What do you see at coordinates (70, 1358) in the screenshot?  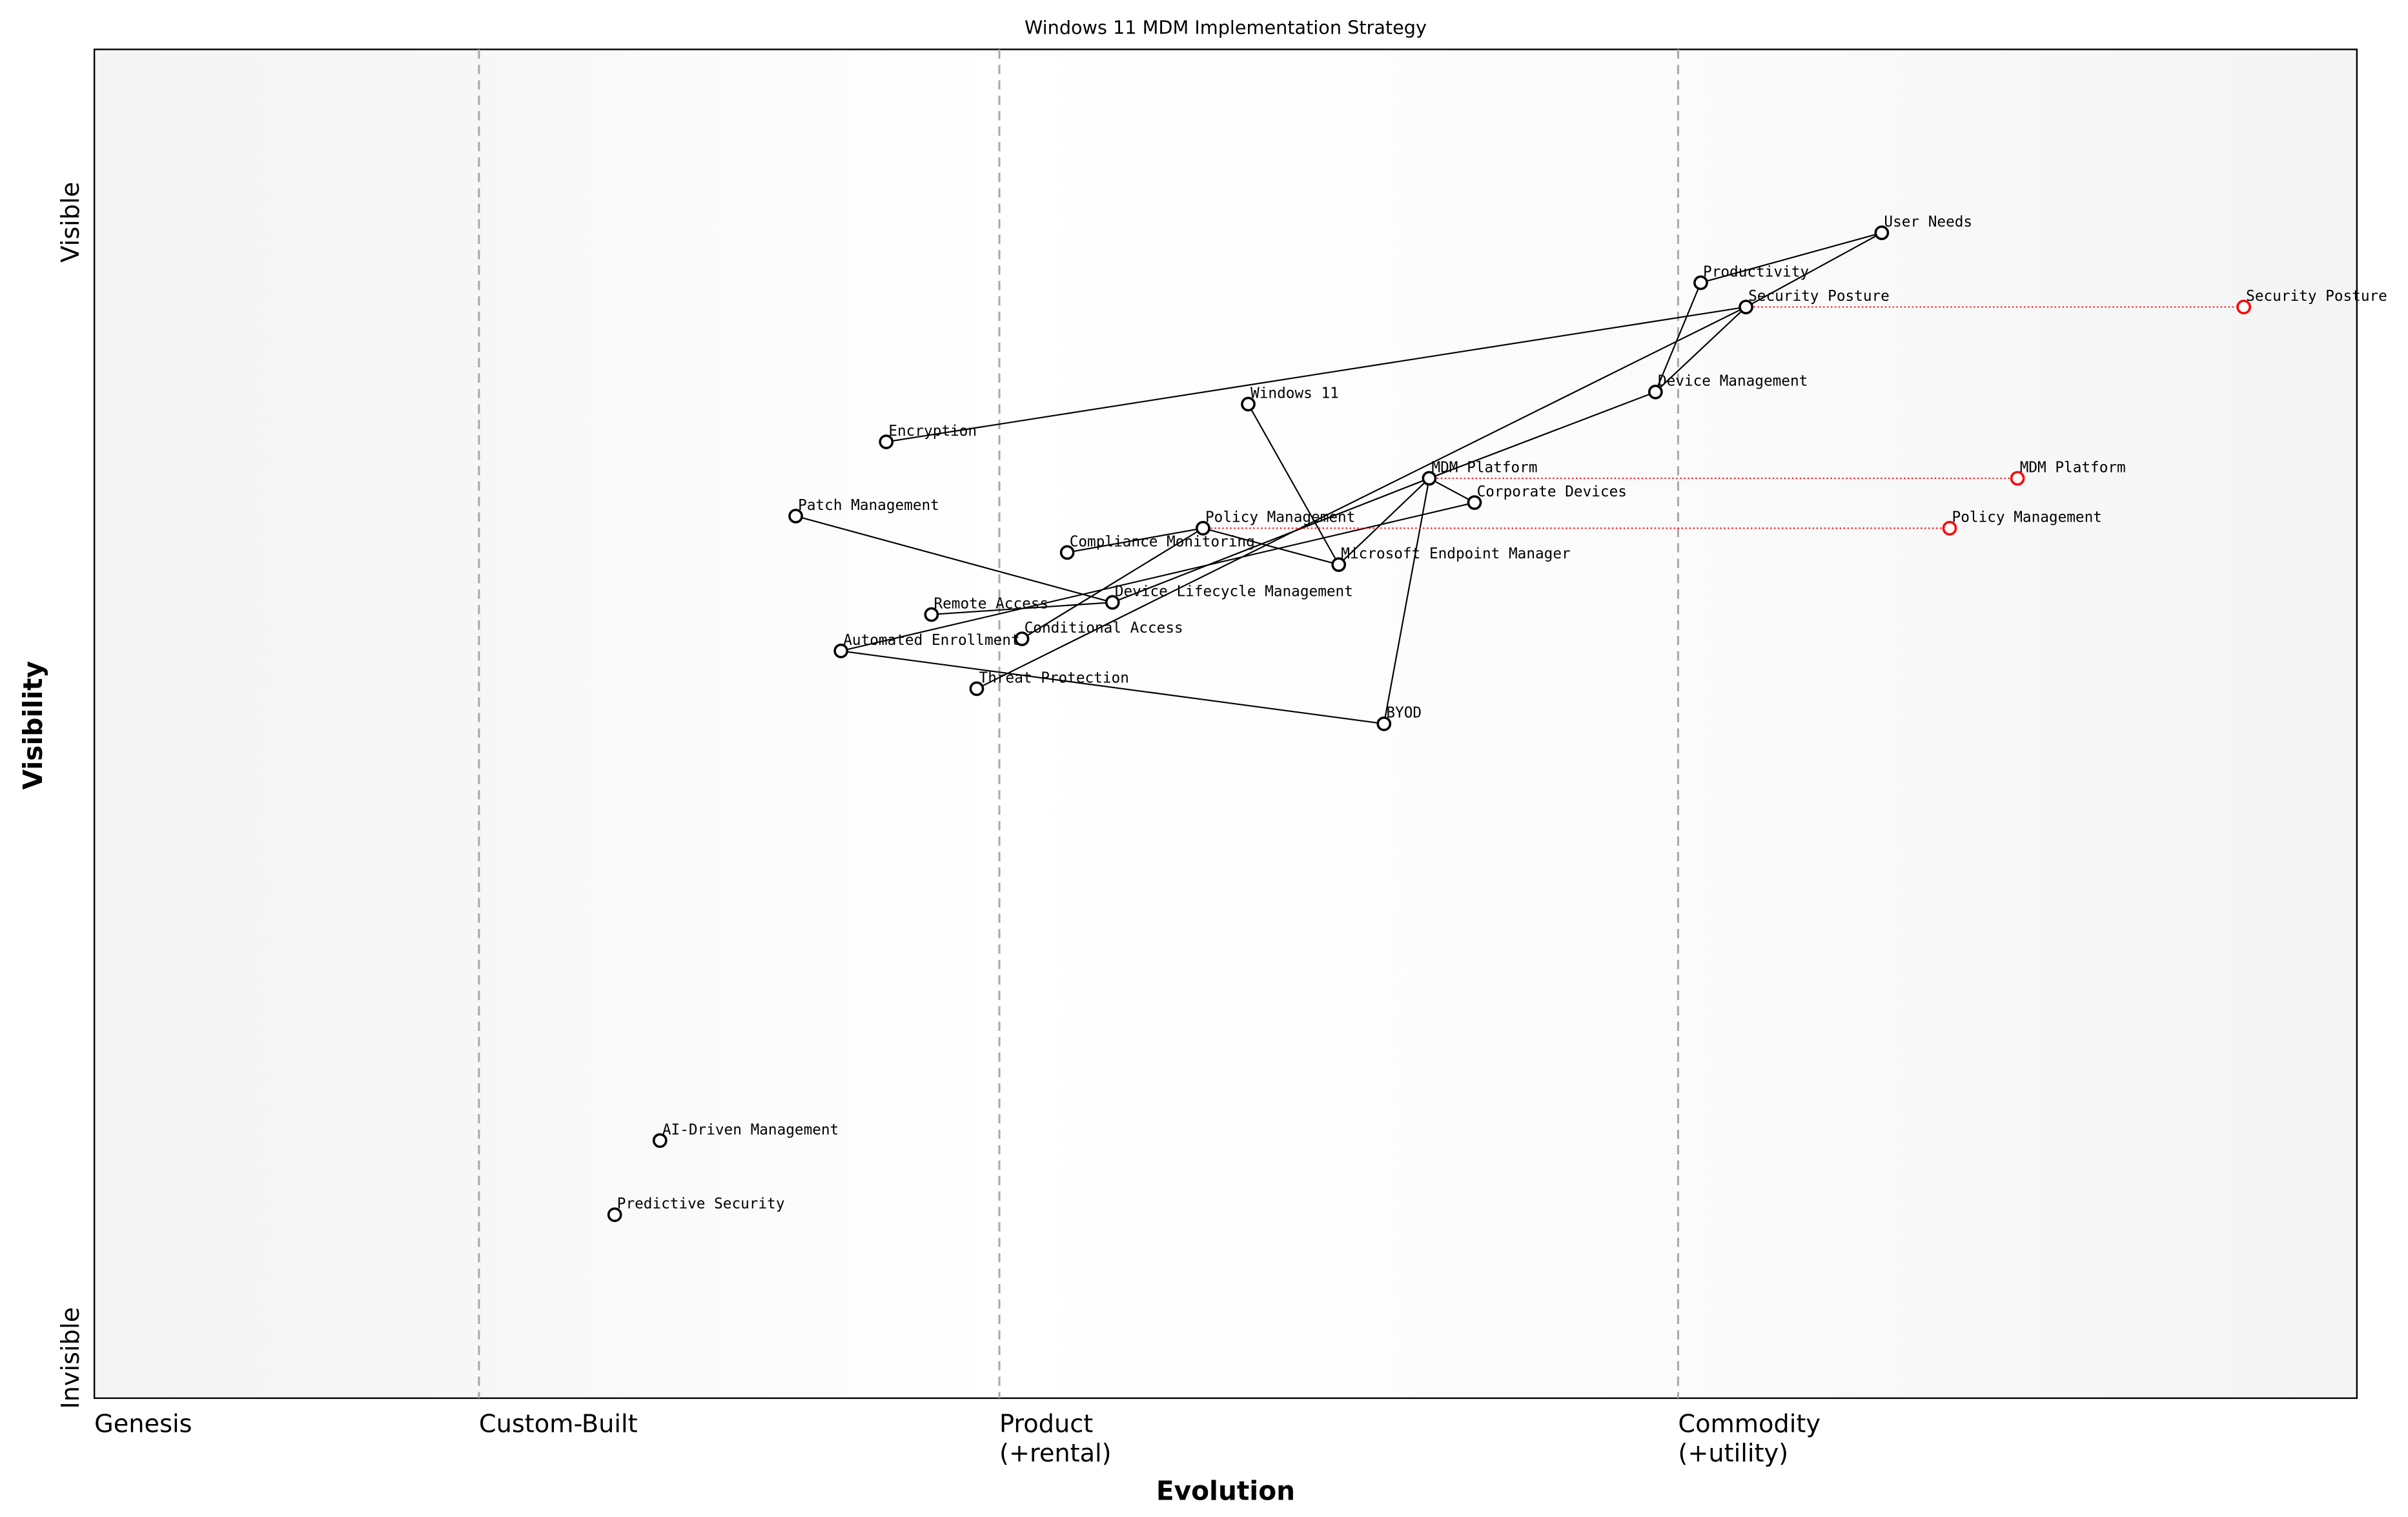 I see `y-axis-bottom-label: Invisible` at bounding box center [70, 1358].